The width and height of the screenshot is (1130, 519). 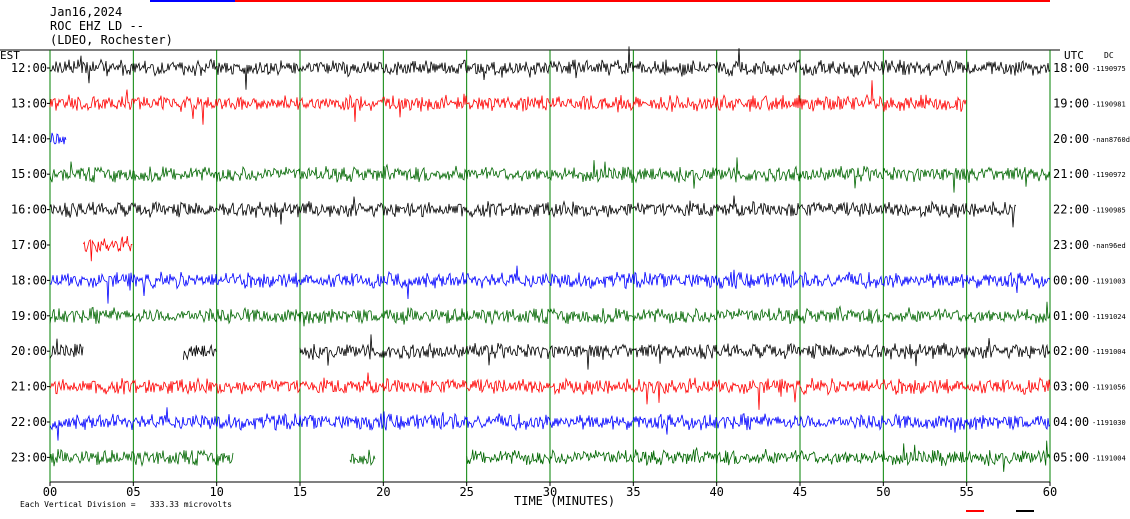 I want to click on utc-label-22:00: 22:00, so click(x=1071, y=210).